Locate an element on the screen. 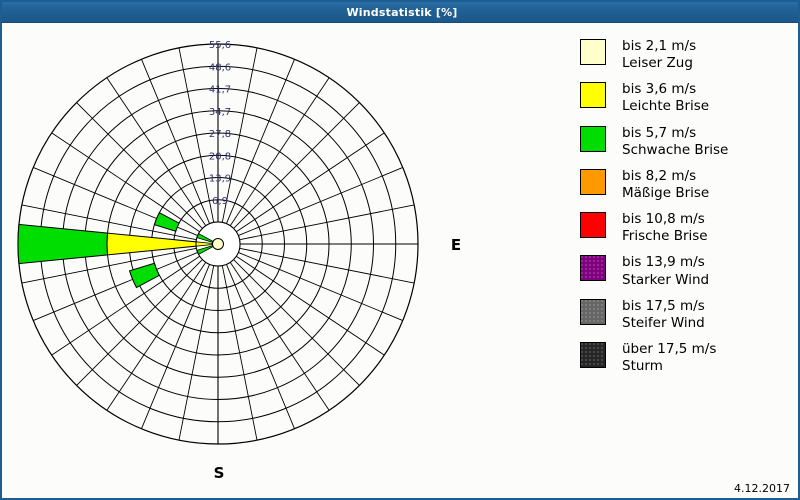  legend-label: bis 8,2 m/s Mäßige Brise is located at coordinates (665, 185).